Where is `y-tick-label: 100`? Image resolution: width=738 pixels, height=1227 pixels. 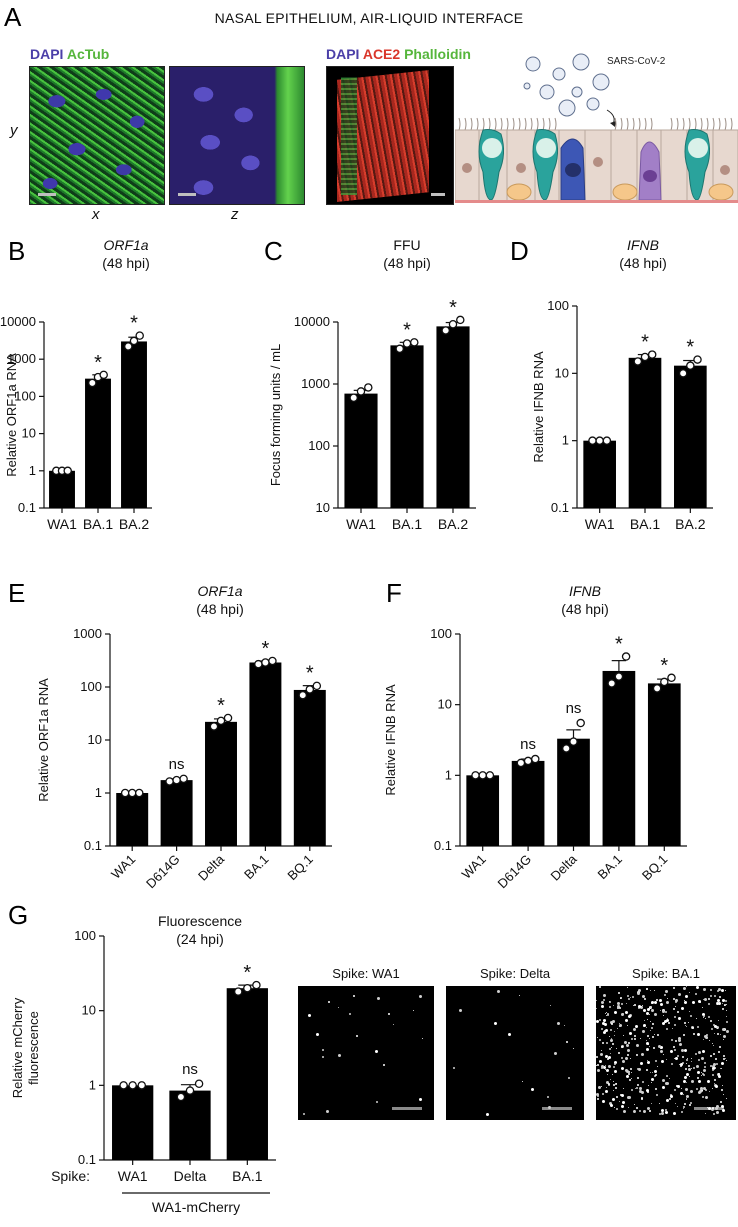 y-tick-label: 100 is located at coordinates (319, 445).